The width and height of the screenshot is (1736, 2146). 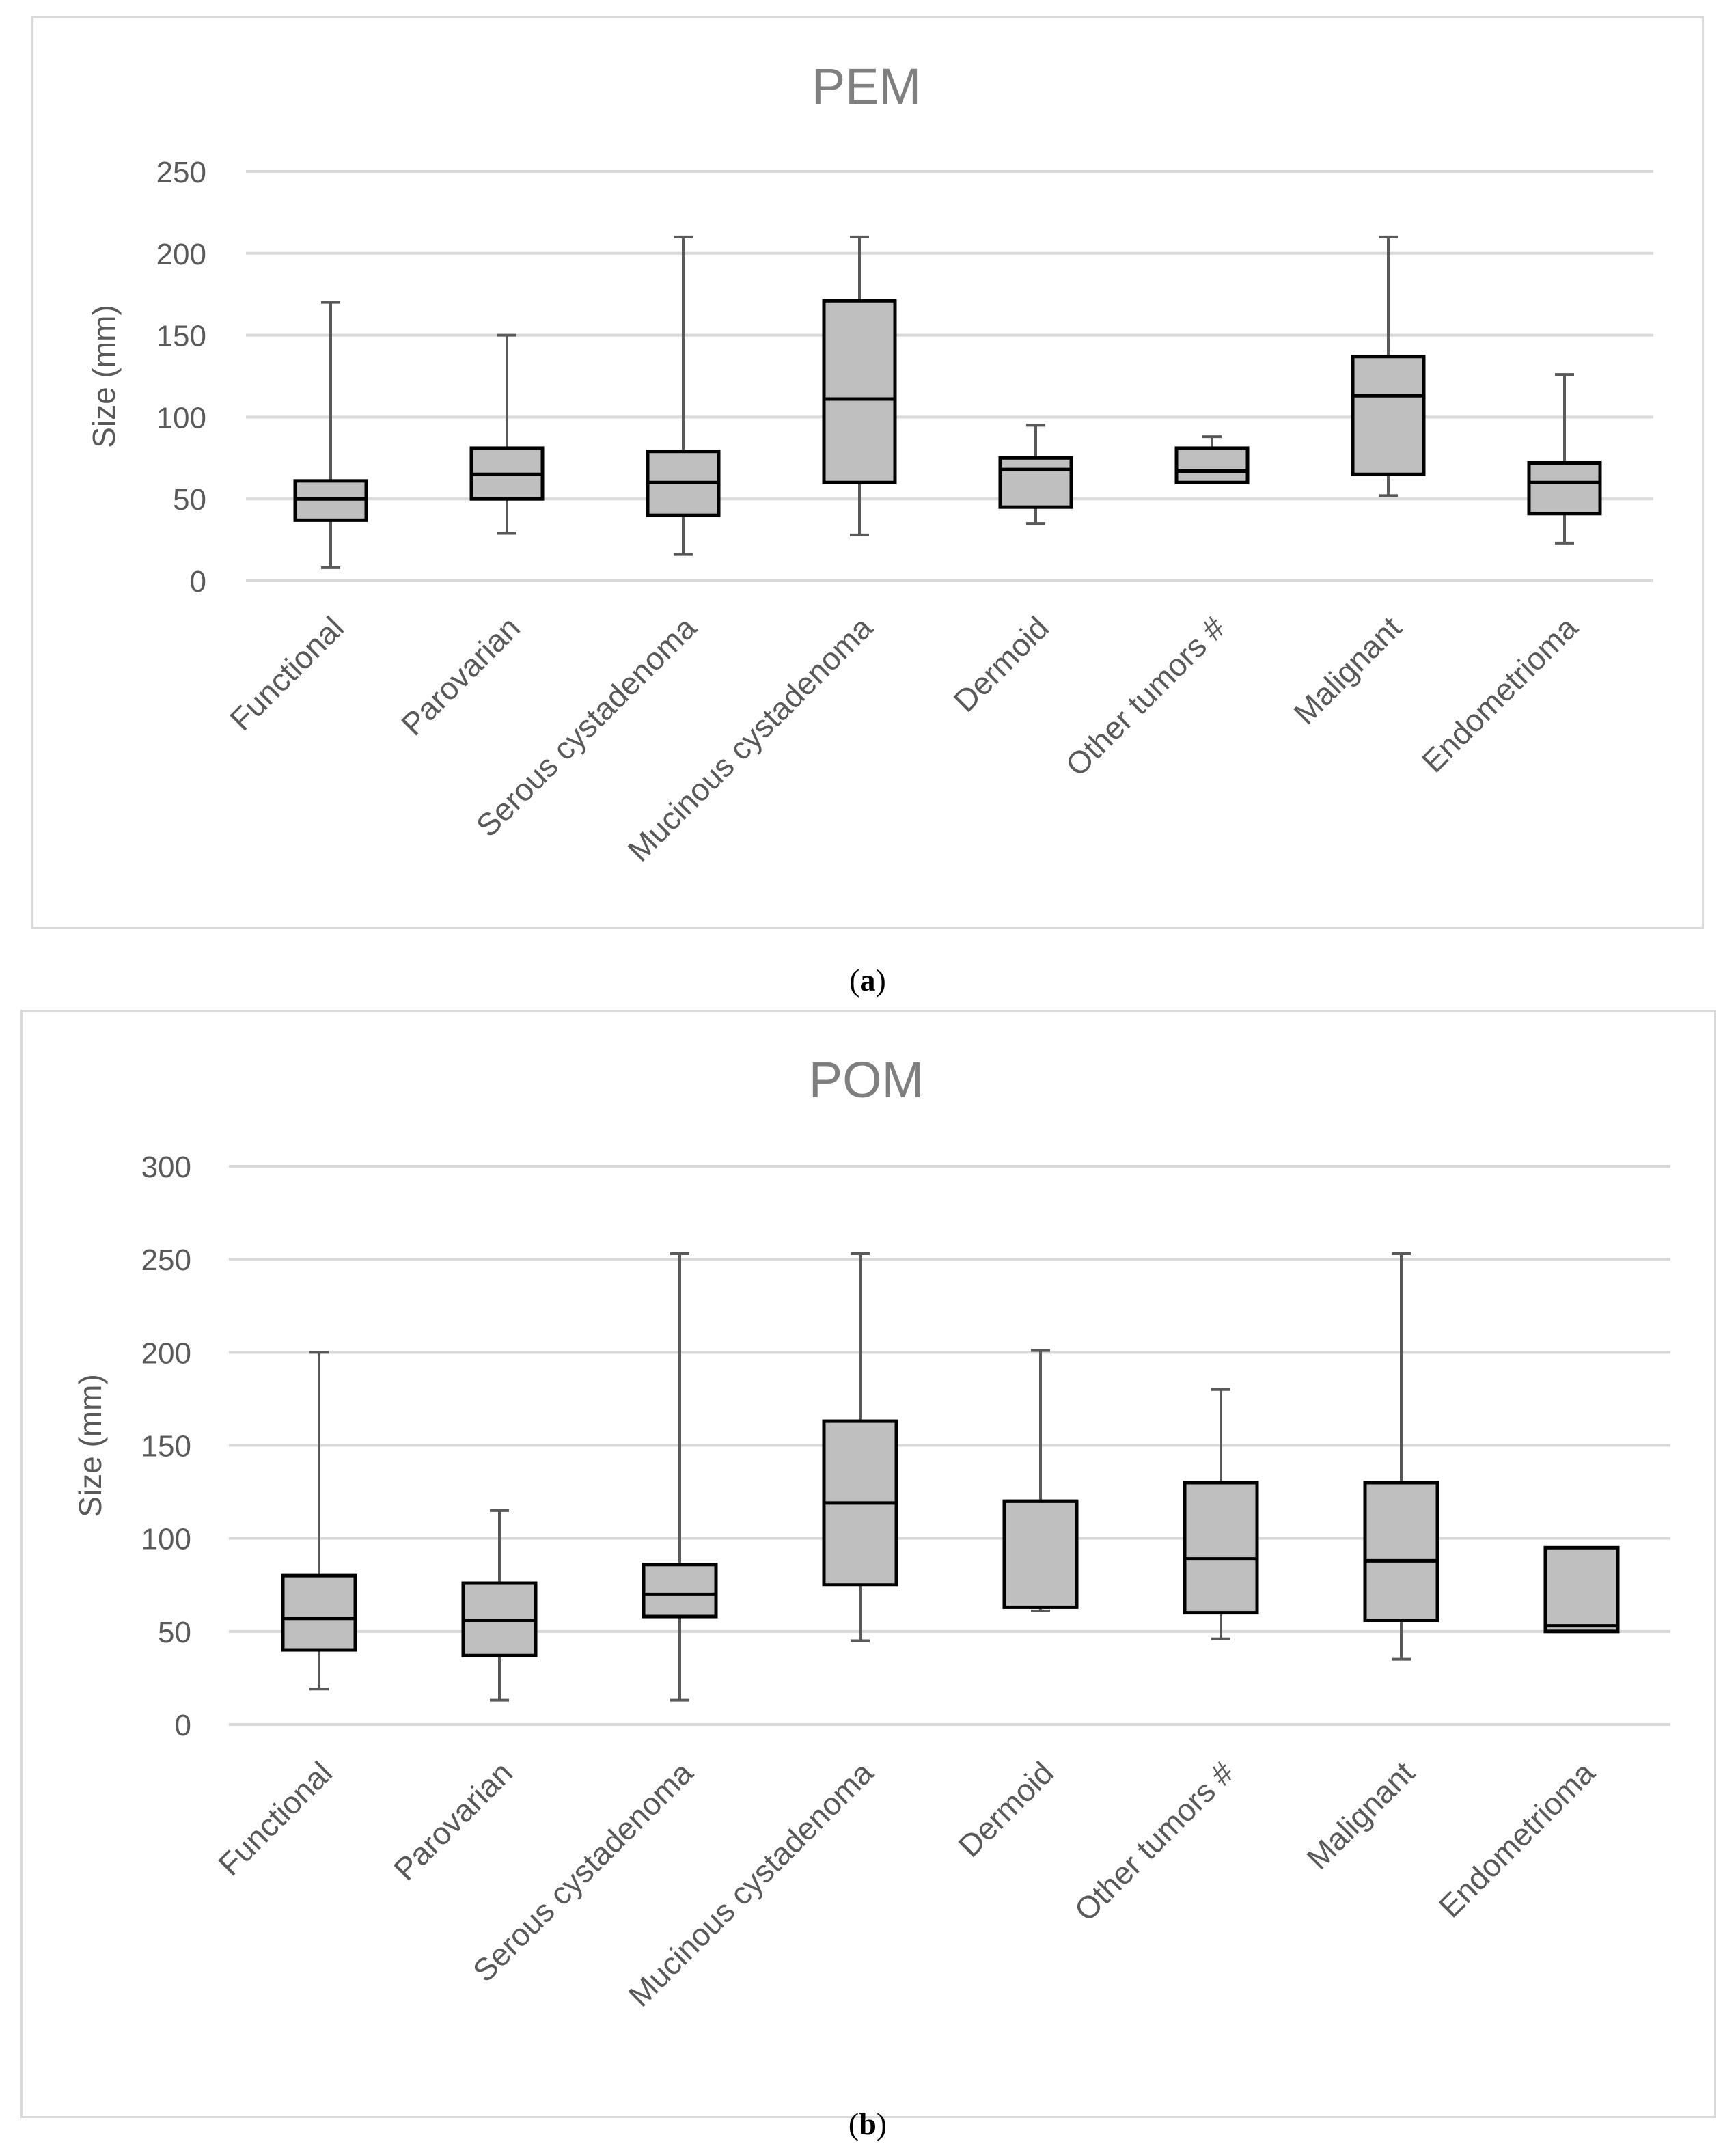 What do you see at coordinates (867, 2123) in the screenshot?
I see `panel-caption-b: (b)` at bounding box center [867, 2123].